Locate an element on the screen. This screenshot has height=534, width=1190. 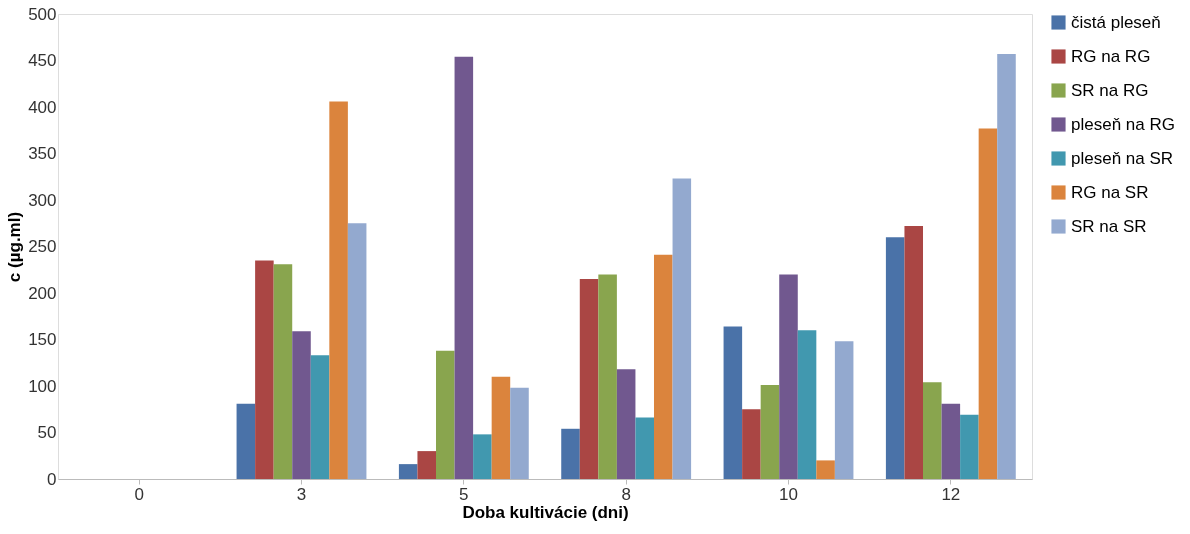
legend-label: čistá pleseň is located at coordinates (1116, 22).